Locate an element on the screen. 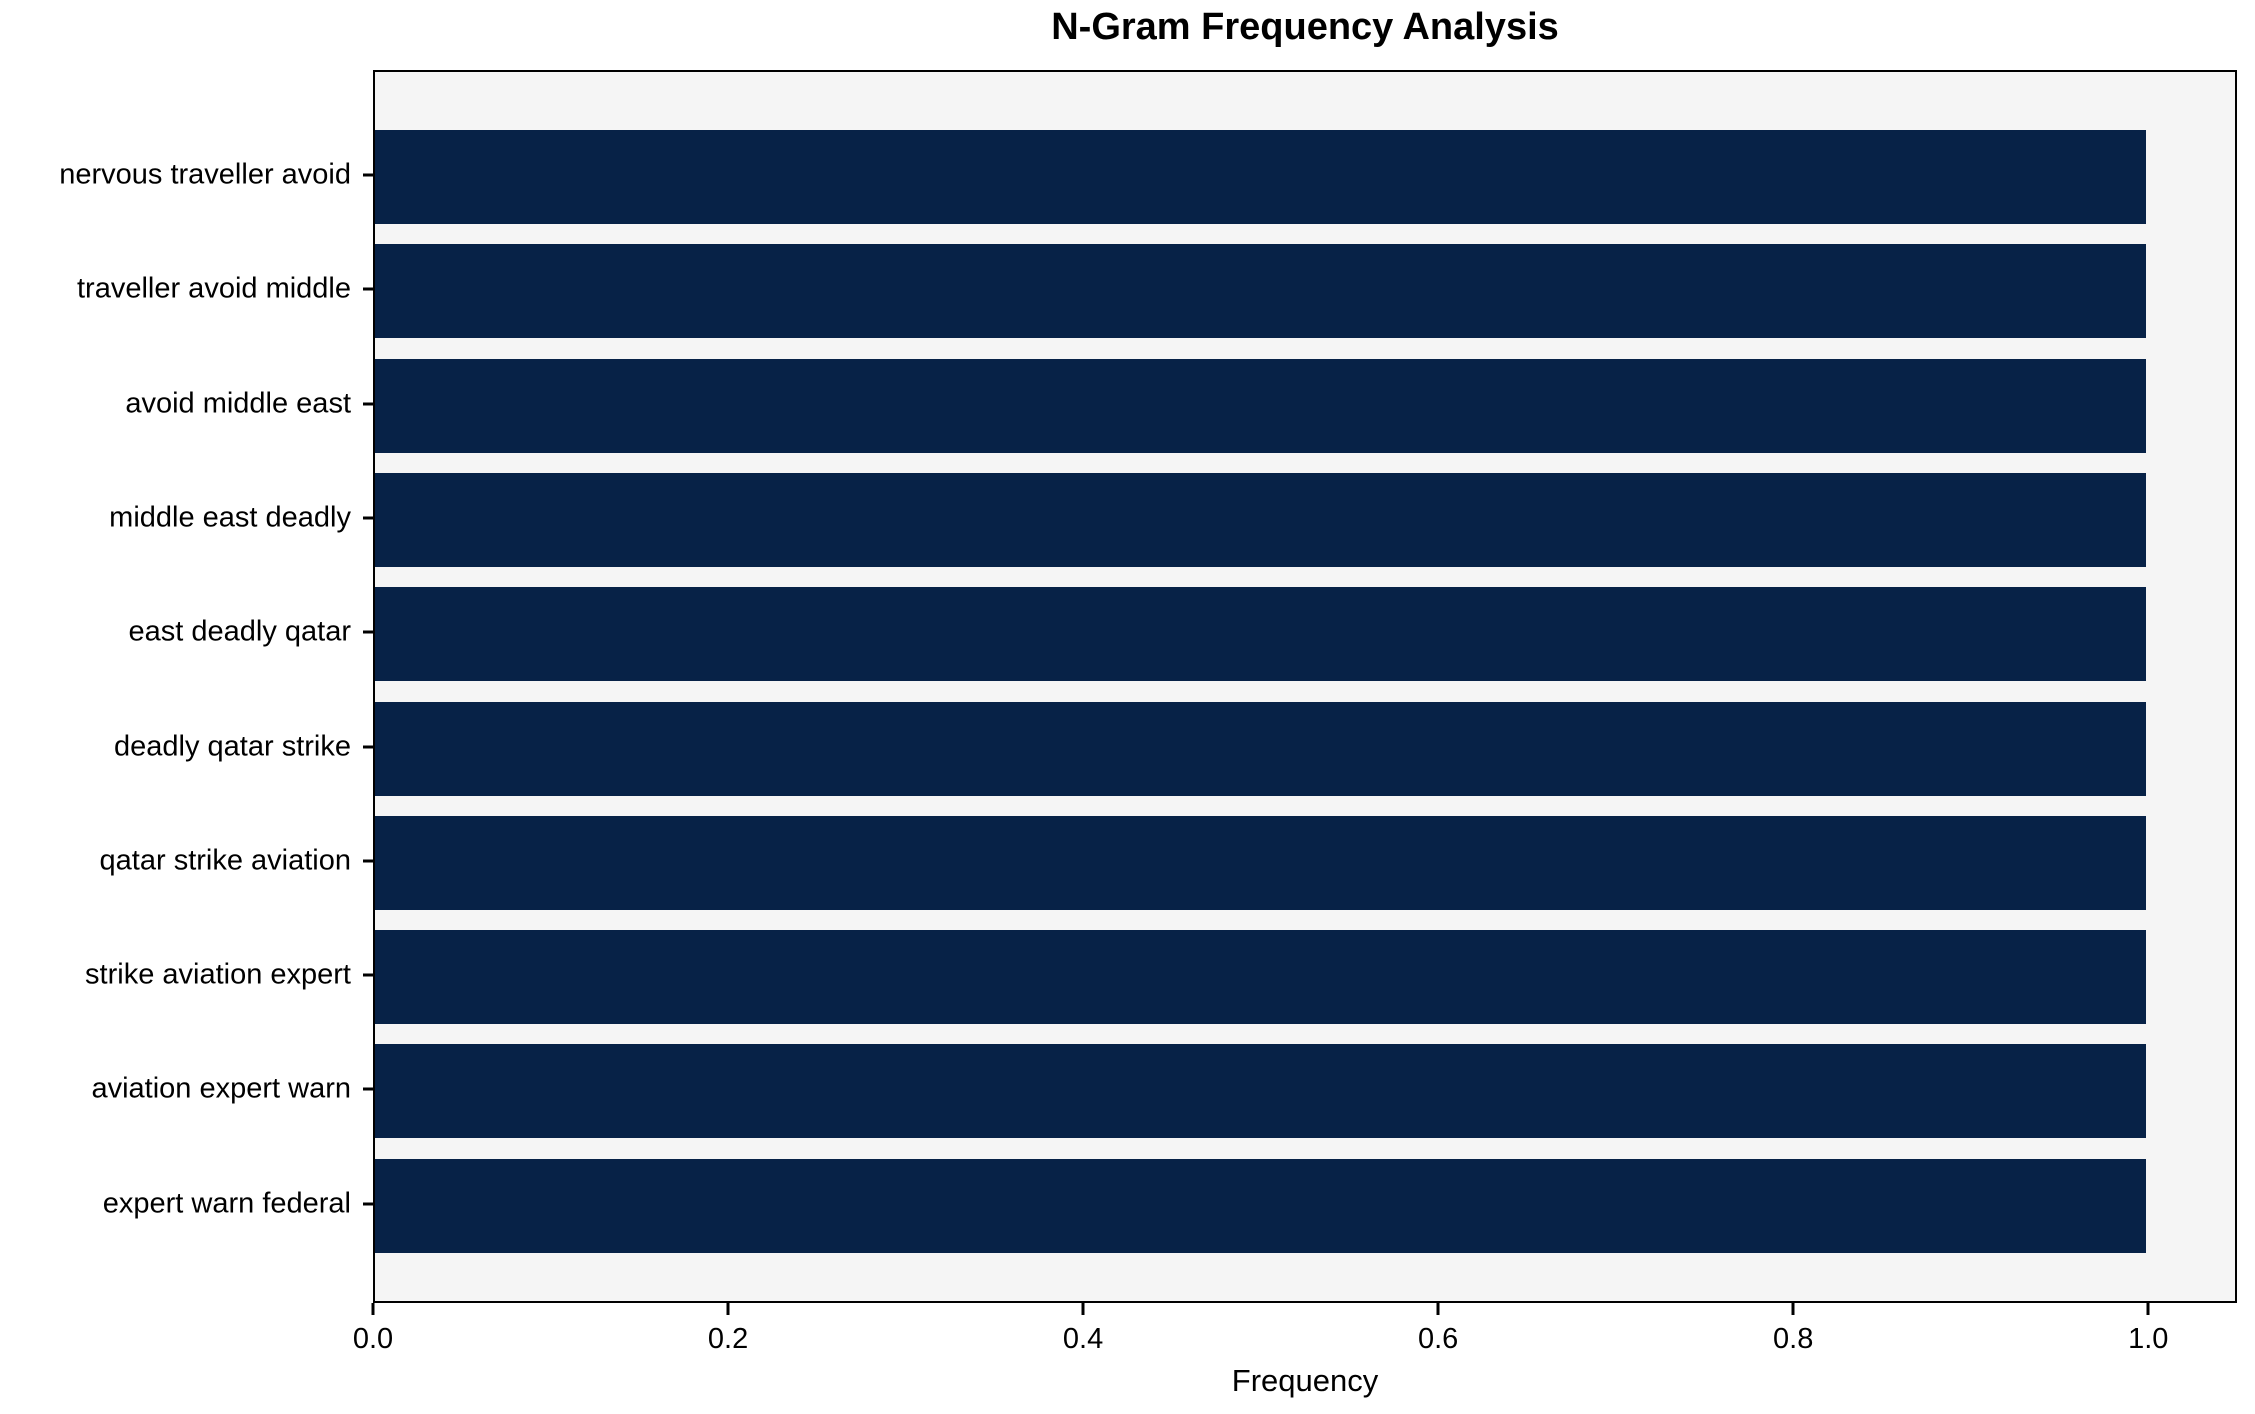  y-tick-label: traveller avoid middle is located at coordinates (213, 288).